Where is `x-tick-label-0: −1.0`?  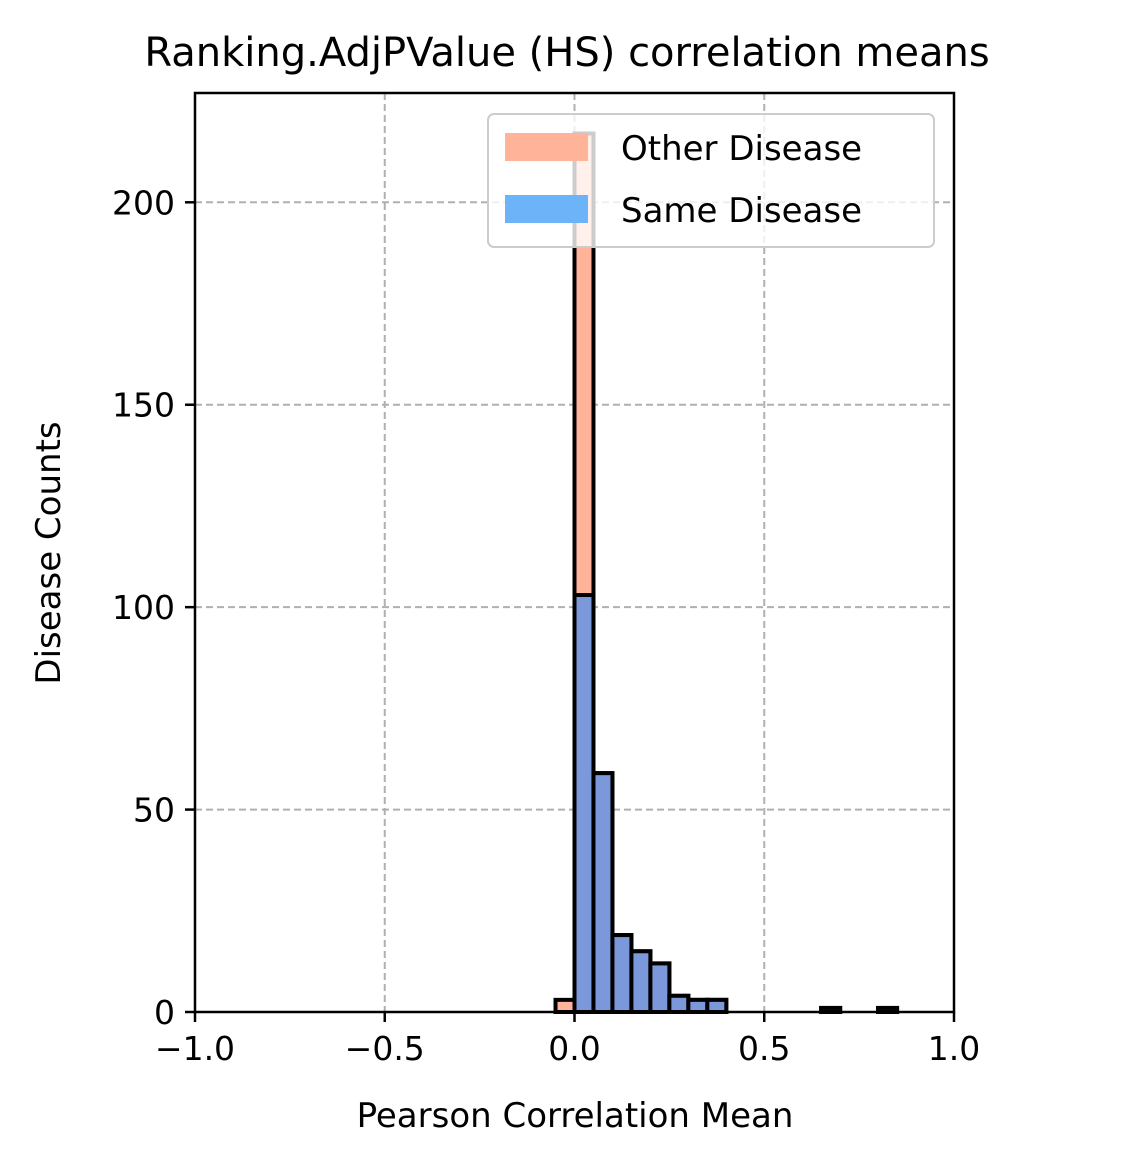 x-tick-label-0: −1.0 is located at coordinates (195, 1048).